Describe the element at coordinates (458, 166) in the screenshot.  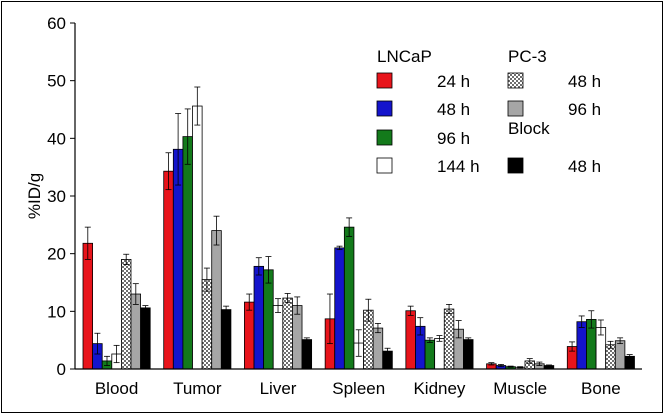
I see `legend-label: 144 h` at that location.